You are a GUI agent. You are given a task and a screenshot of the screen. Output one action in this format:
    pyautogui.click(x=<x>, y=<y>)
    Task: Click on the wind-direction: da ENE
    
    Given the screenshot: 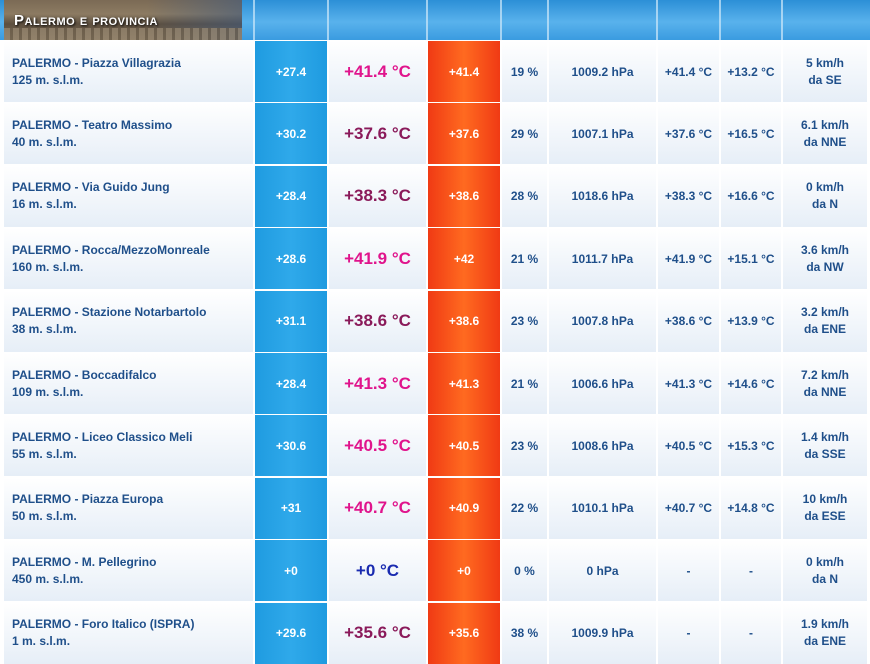 What is the action you would take?
    pyautogui.click(x=824, y=329)
    